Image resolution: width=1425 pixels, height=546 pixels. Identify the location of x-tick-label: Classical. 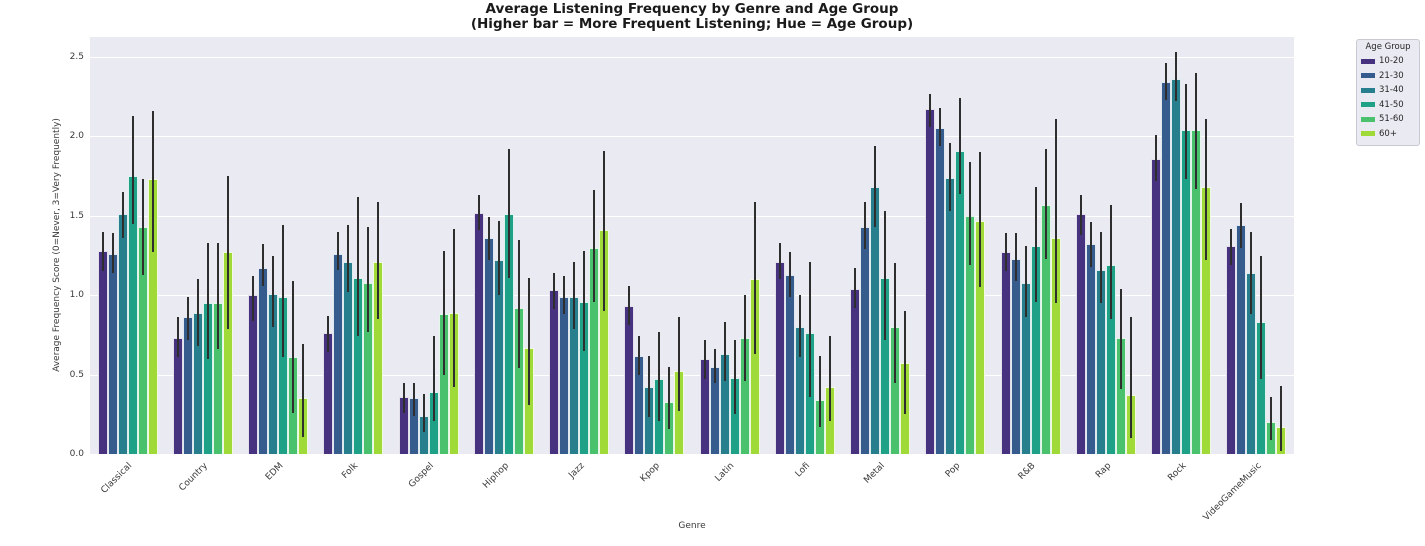
(117, 478).